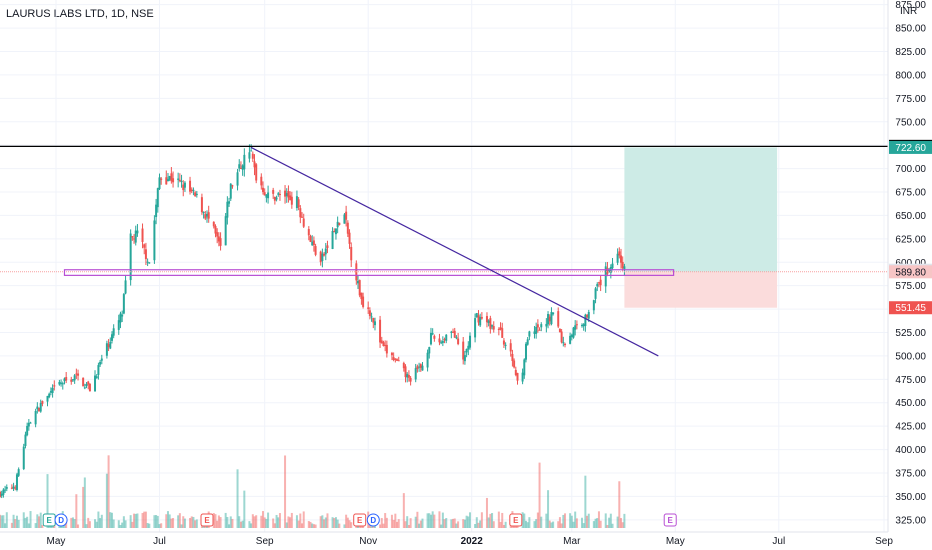 The height and width of the screenshot is (550, 932). Describe the element at coordinates (910, 216) in the screenshot. I see `price-tick-label: 650.00` at that location.